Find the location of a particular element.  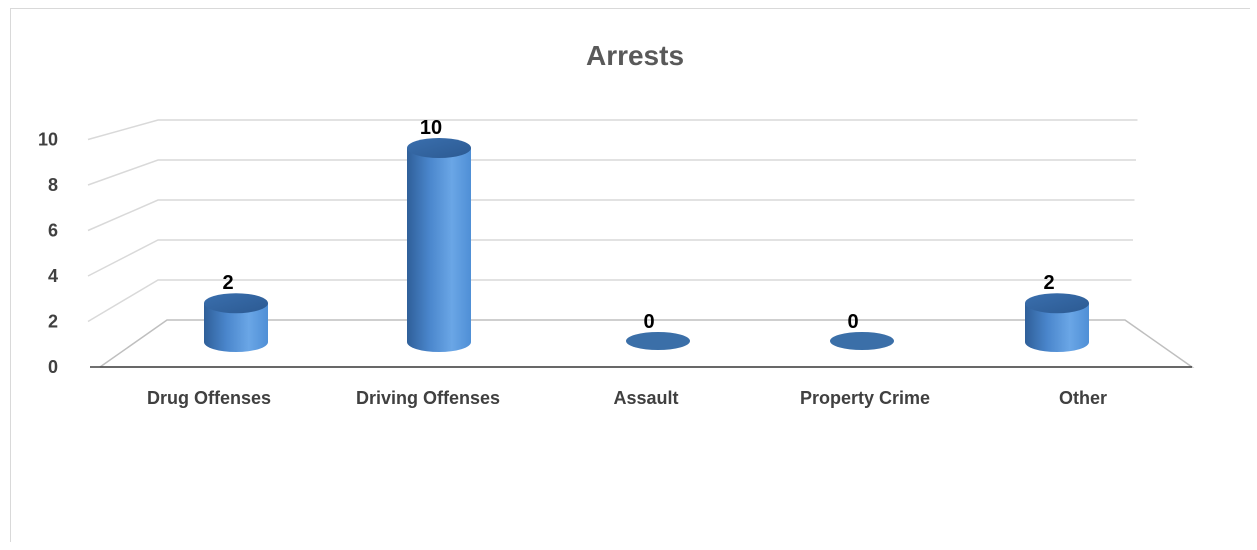

chart-title: Arrests is located at coordinates (635, 55).